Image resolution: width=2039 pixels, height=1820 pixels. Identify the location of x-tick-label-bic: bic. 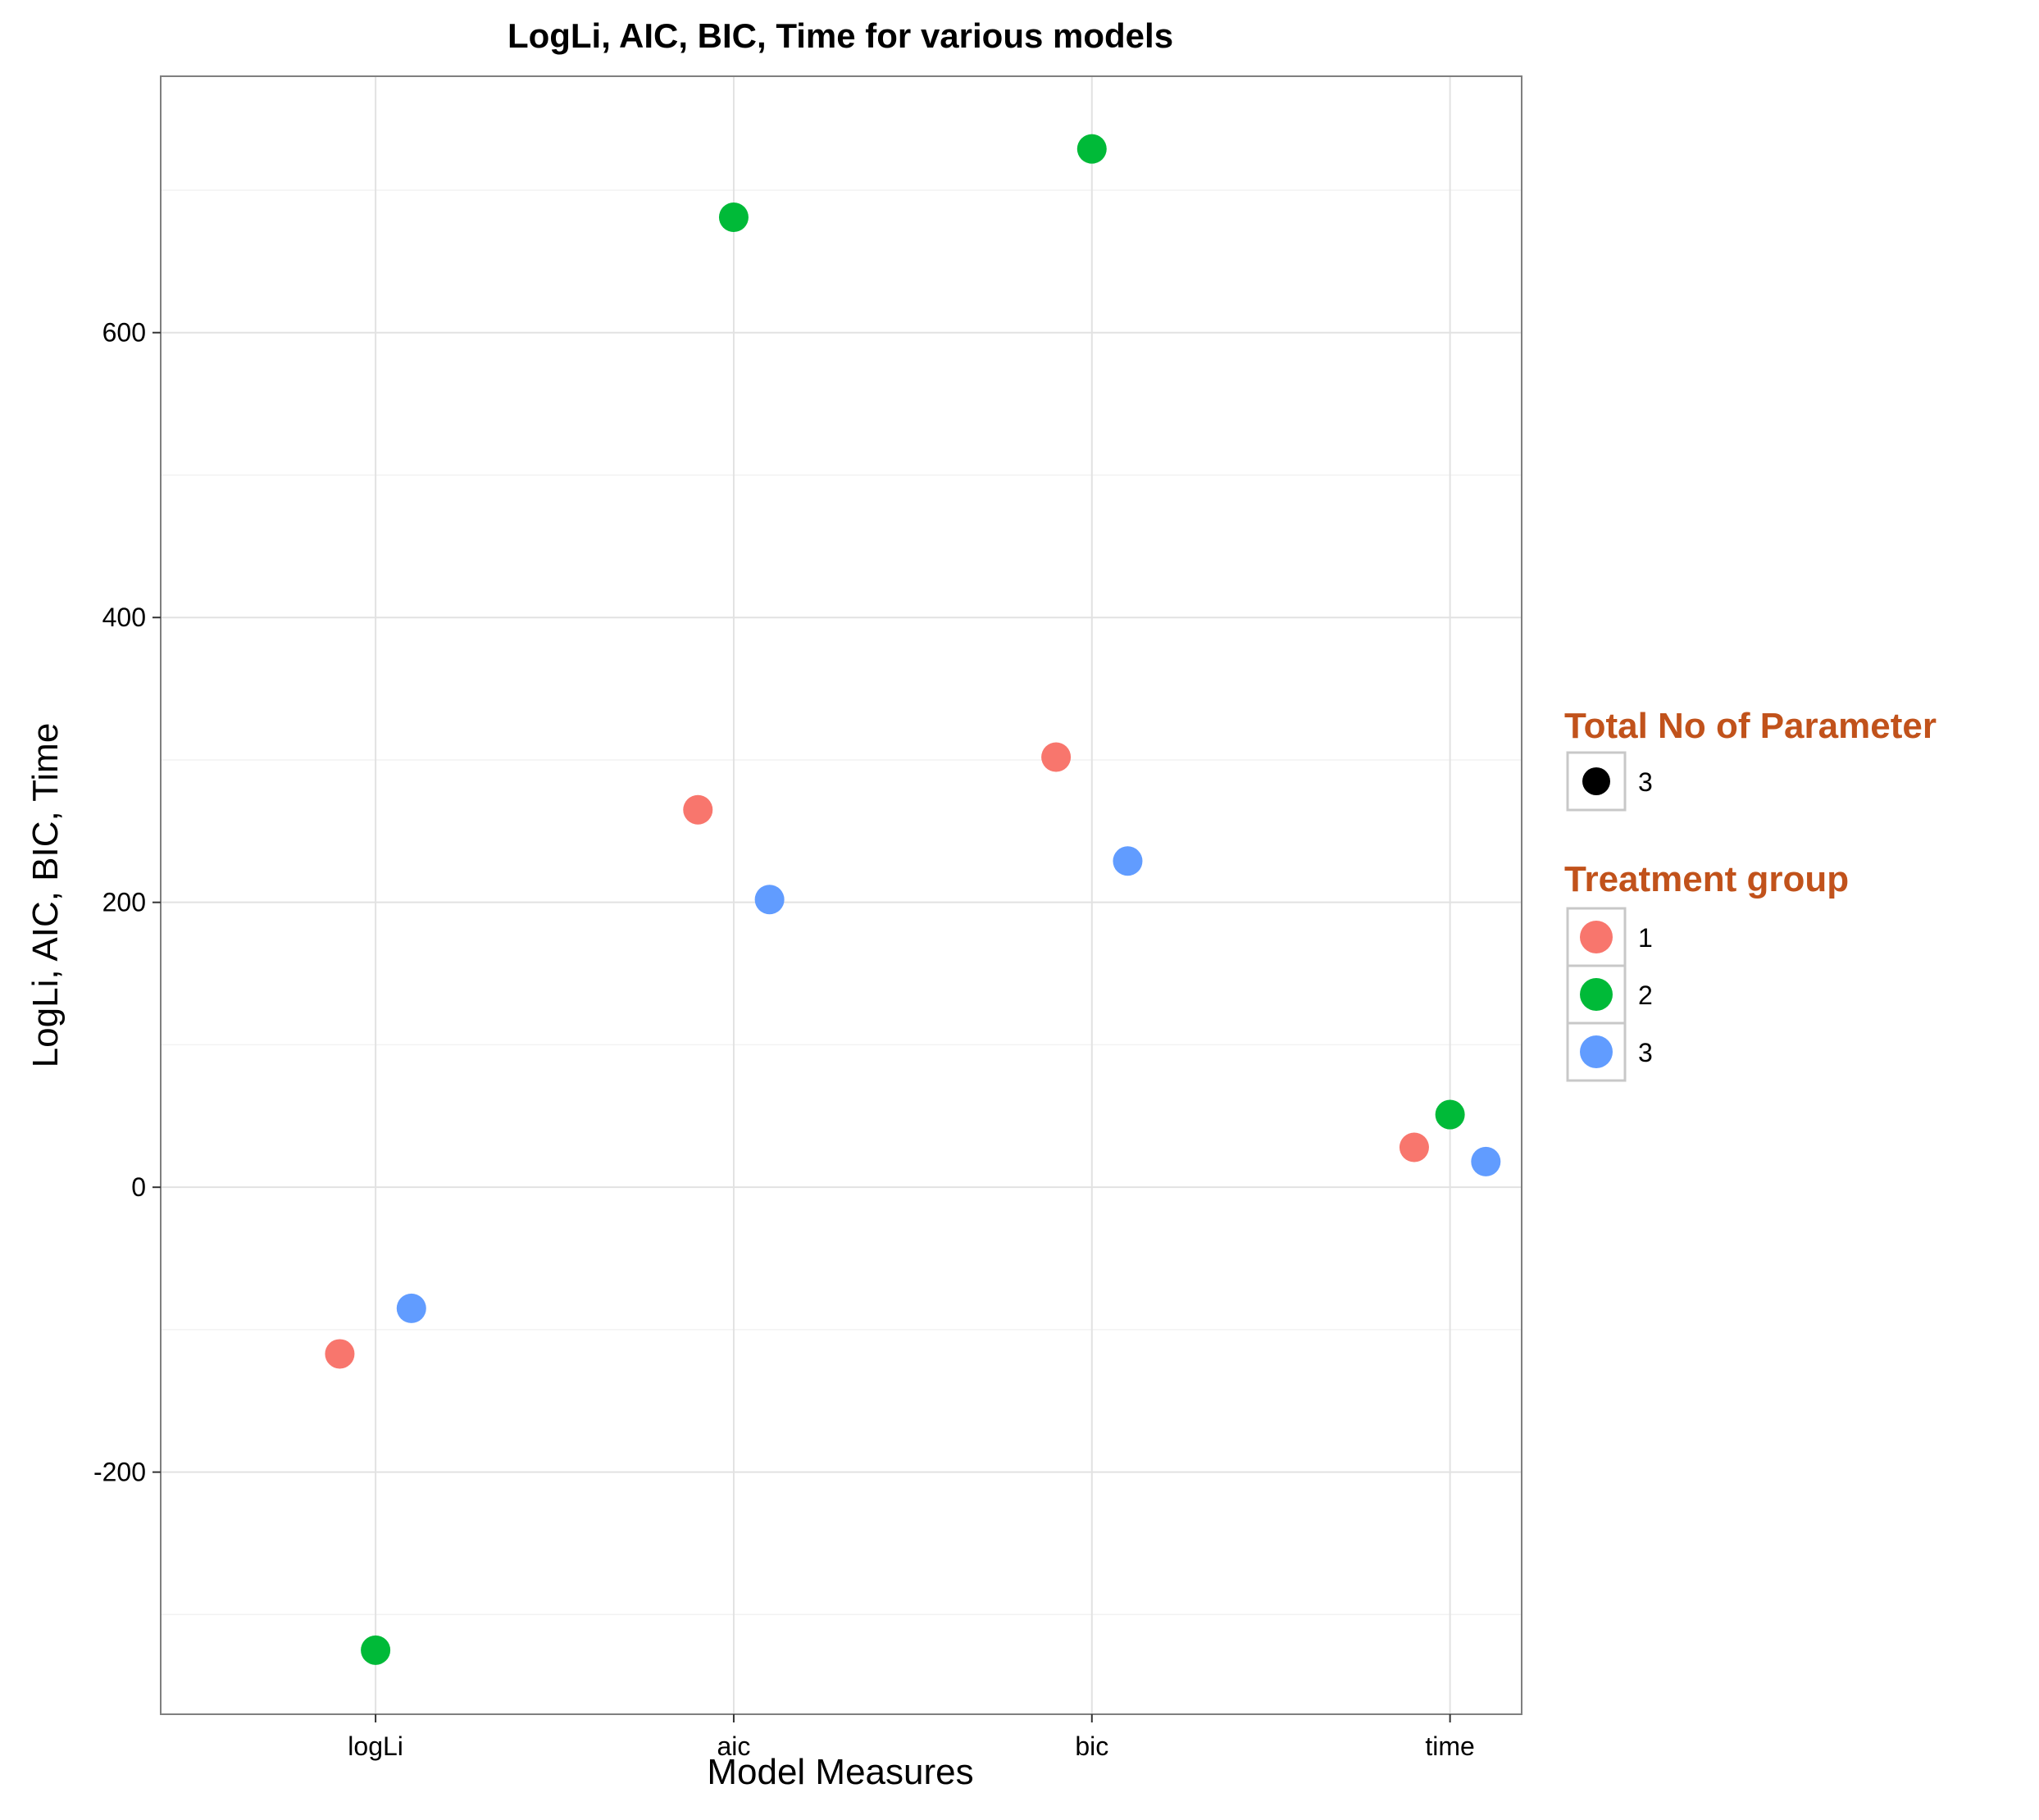
(1091, 1746).